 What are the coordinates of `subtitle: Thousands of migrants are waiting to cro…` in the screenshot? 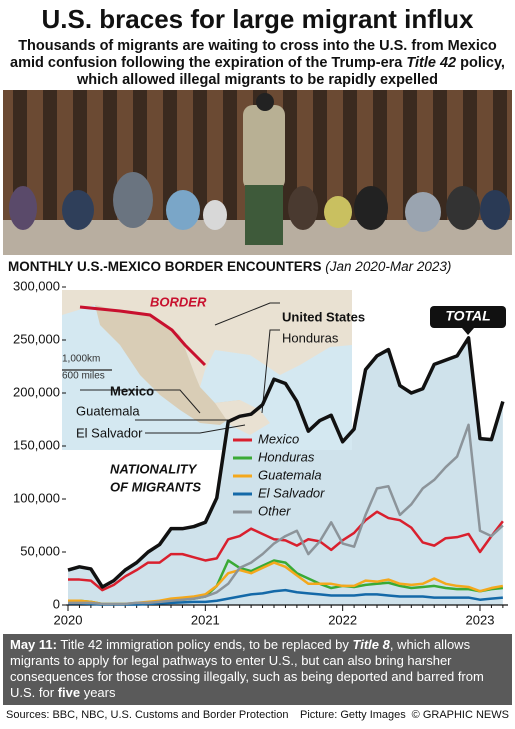 It's located at (257, 63).